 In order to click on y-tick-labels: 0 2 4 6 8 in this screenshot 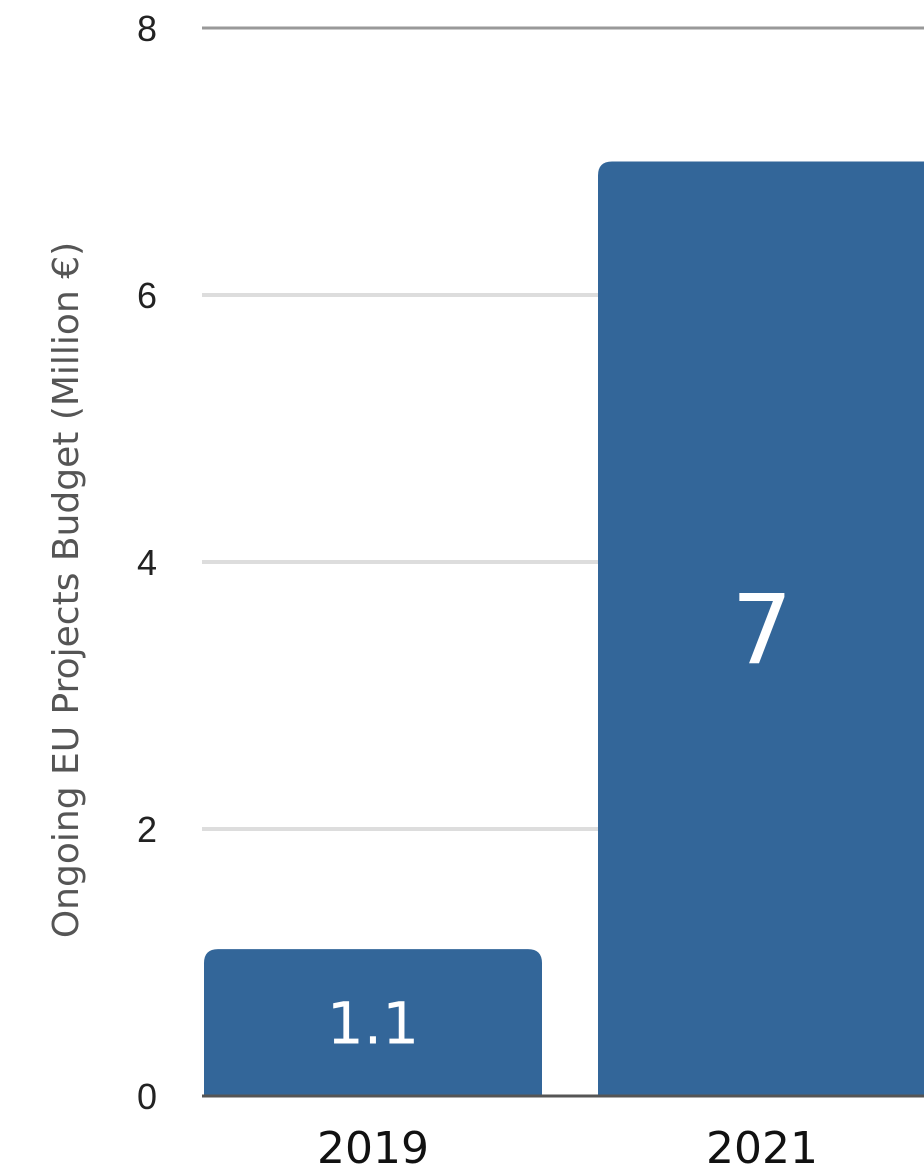, I will do `click(147, 562)`.